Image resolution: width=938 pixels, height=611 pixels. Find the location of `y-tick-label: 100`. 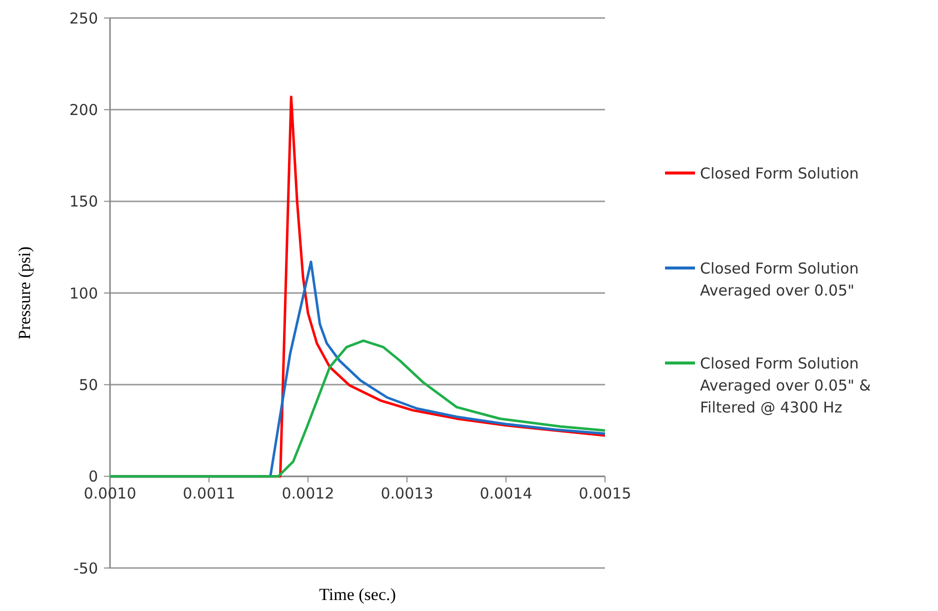

y-tick-label: 100 is located at coordinates (83, 293).